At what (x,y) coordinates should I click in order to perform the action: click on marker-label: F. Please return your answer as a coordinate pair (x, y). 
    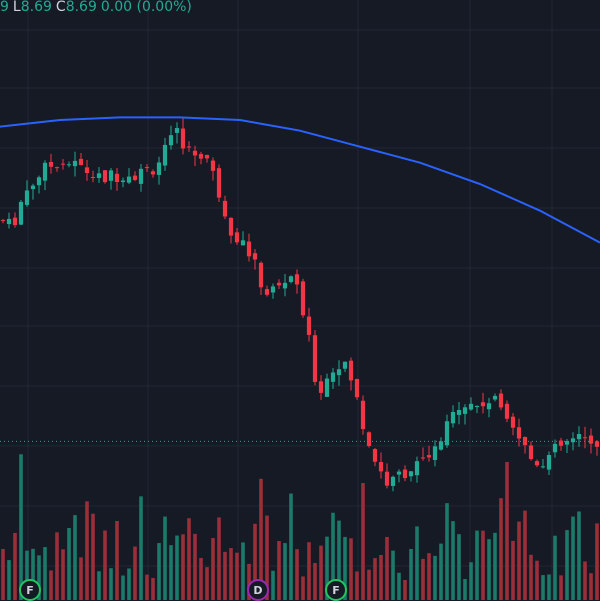
    Looking at the image, I should click on (336, 590).